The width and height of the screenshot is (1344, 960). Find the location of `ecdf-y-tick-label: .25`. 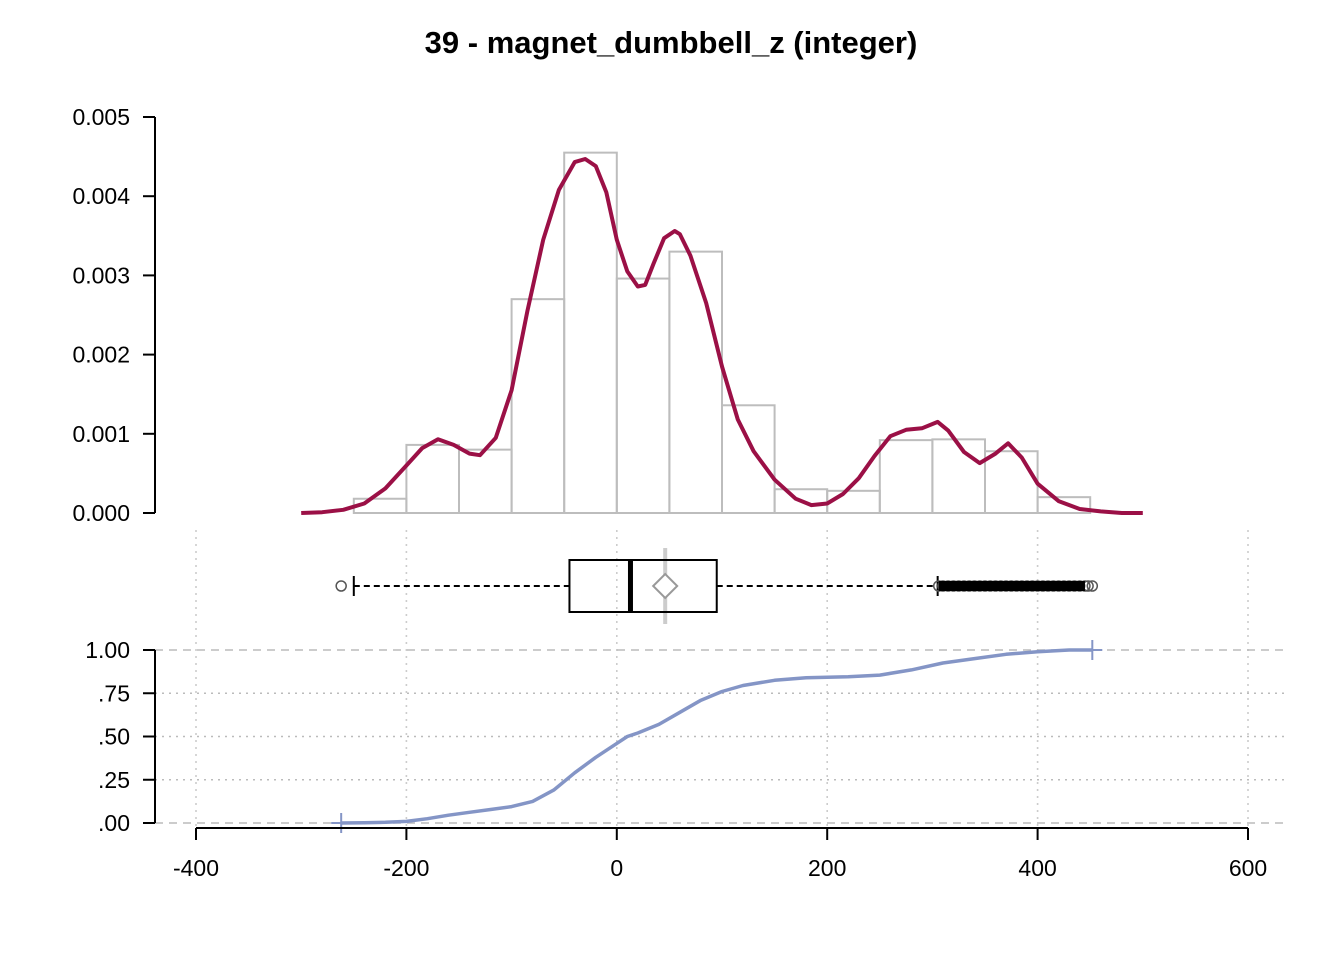

ecdf-y-tick-label: .25 is located at coordinates (114, 780).